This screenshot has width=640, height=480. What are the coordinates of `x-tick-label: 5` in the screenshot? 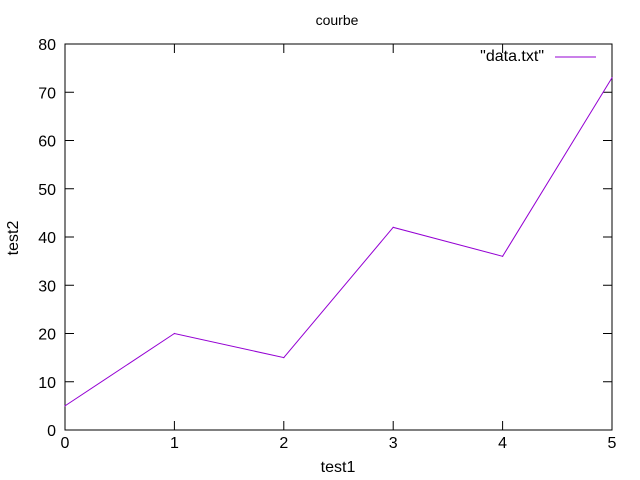 It's located at (612, 443).